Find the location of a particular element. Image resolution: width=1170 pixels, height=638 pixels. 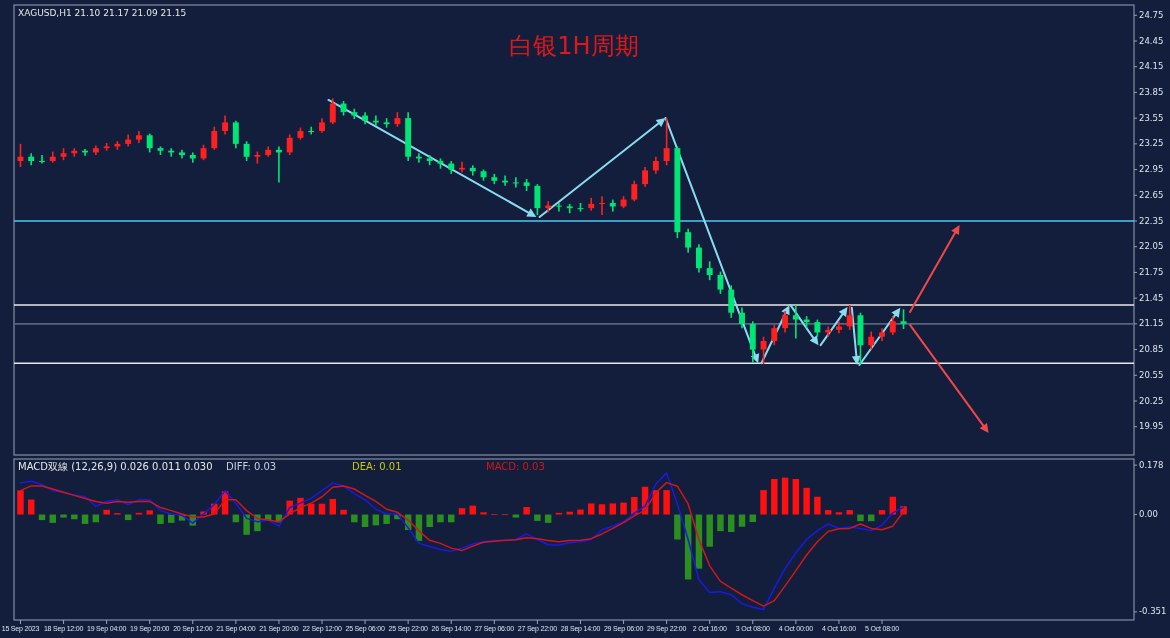

y-tick-label: 23.55 is located at coordinates (1151, 117).